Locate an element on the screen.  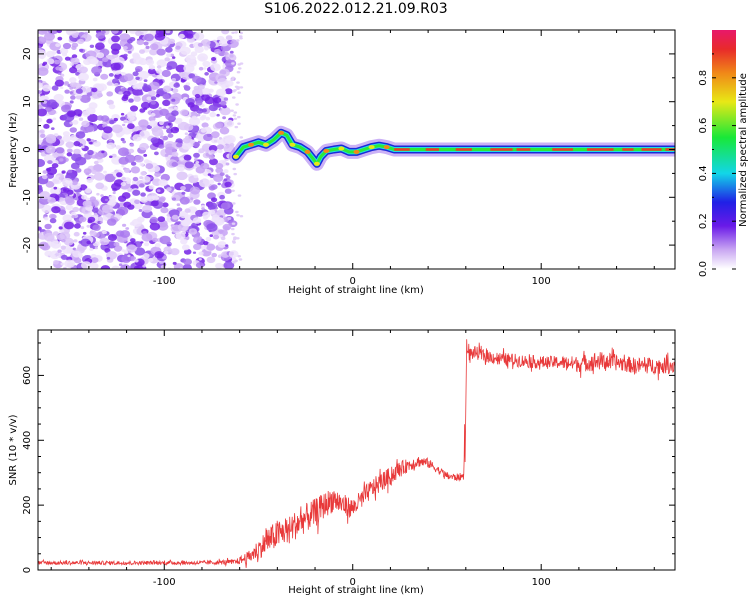
snr-y-label: SNR (10 * v/v) is located at coordinates (13, 449).